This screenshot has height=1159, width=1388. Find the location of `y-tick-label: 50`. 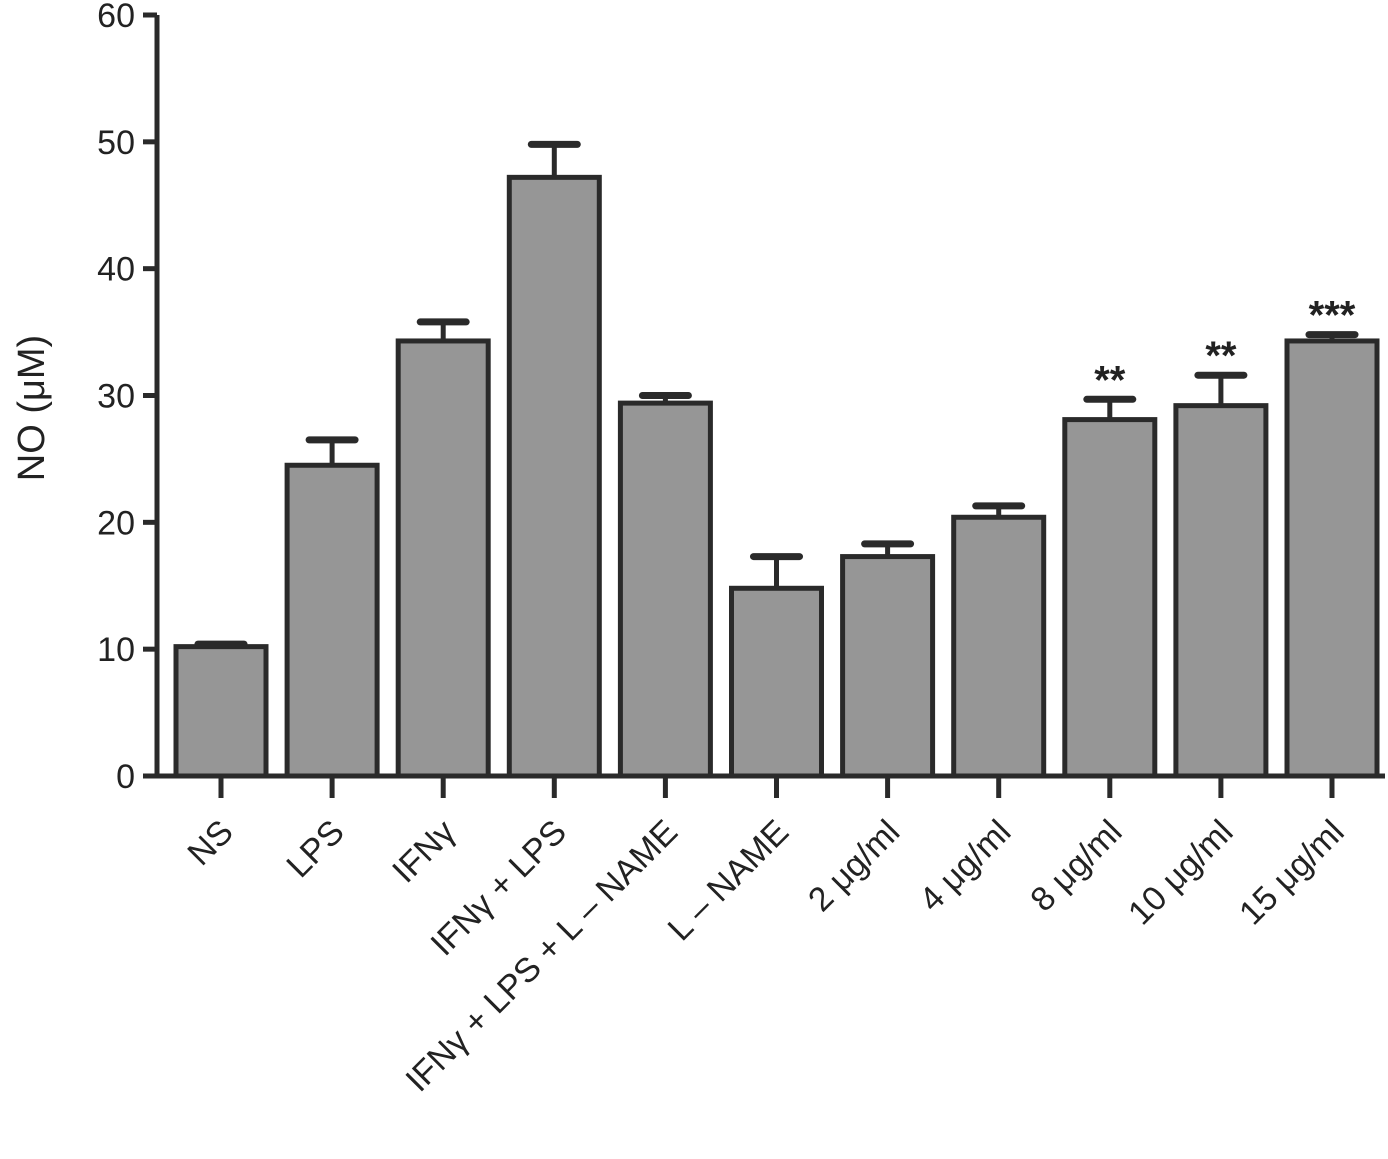

y-tick-label: 50 is located at coordinates (116, 143).